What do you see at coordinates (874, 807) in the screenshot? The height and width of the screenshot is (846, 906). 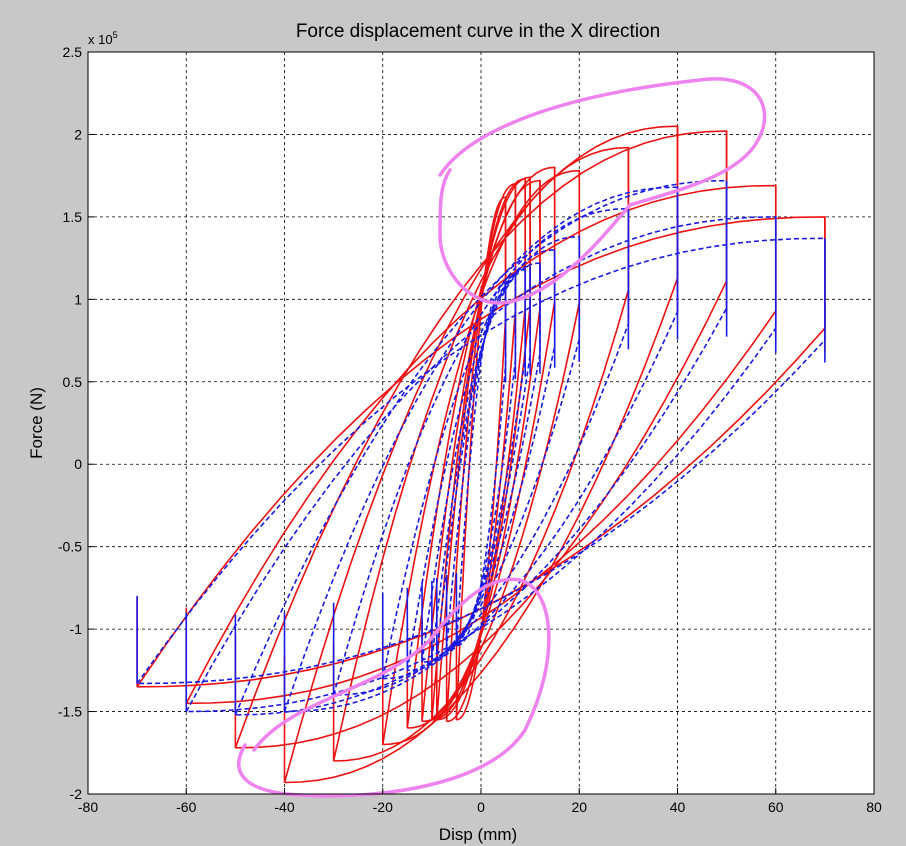 I see `x-tick-label: 80` at bounding box center [874, 807].